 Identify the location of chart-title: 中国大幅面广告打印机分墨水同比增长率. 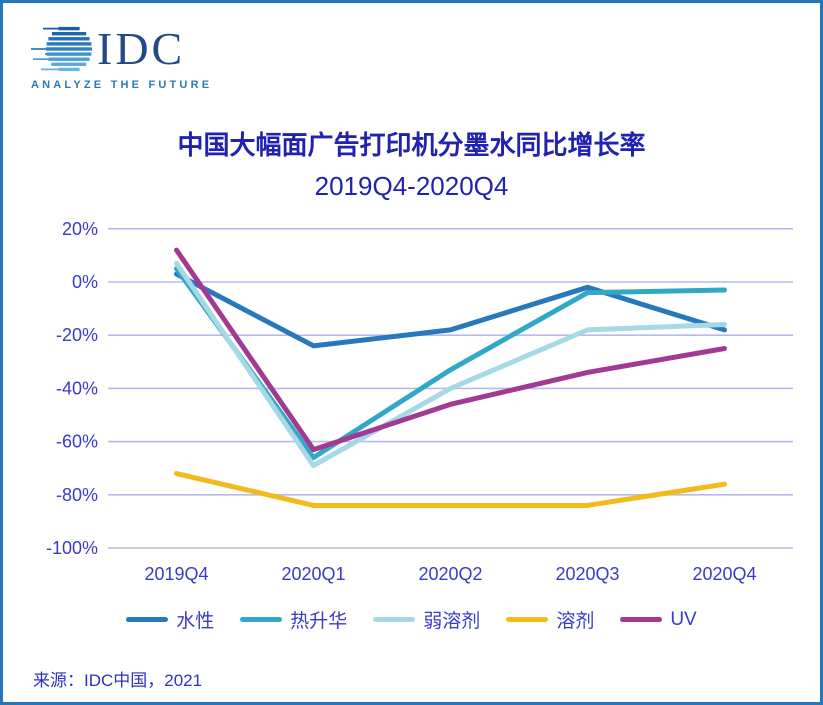
(411, 145).